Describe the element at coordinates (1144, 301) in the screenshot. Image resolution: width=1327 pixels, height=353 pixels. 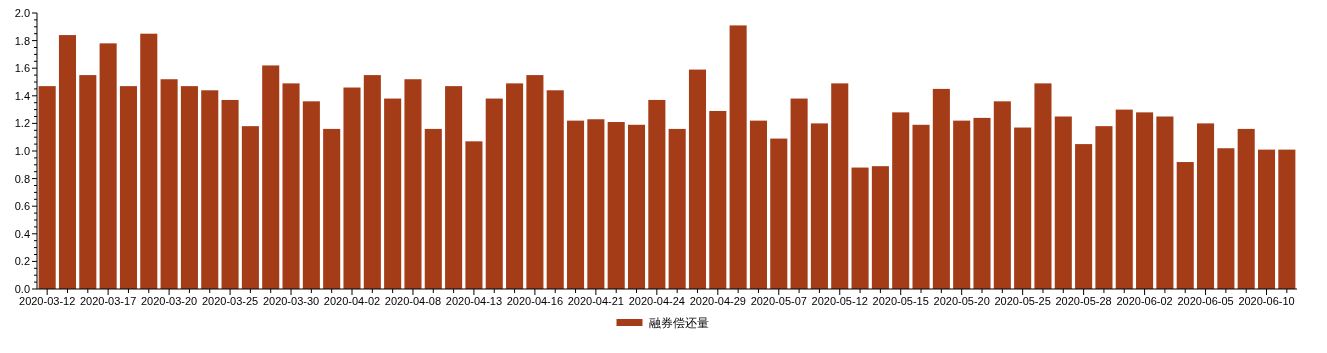
I see `x-tick-label: 2020-06-02` at that location.